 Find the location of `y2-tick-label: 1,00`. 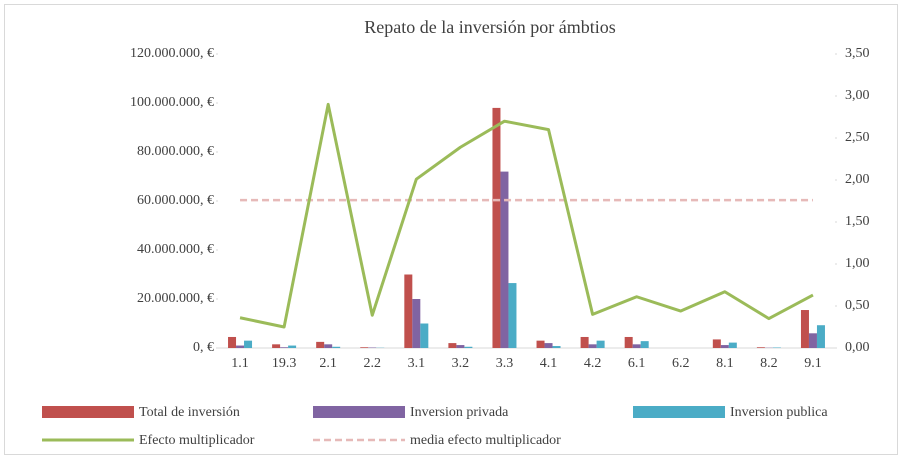

y2-tick-label: 1,00 is located at coordinates (857, 263).